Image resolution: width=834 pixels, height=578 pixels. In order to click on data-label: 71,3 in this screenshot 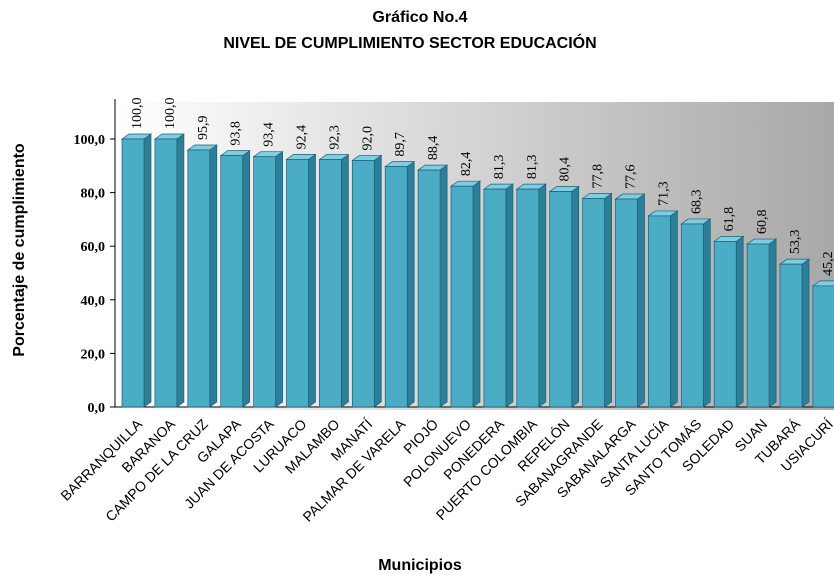, I will do `click(663, 193)`.